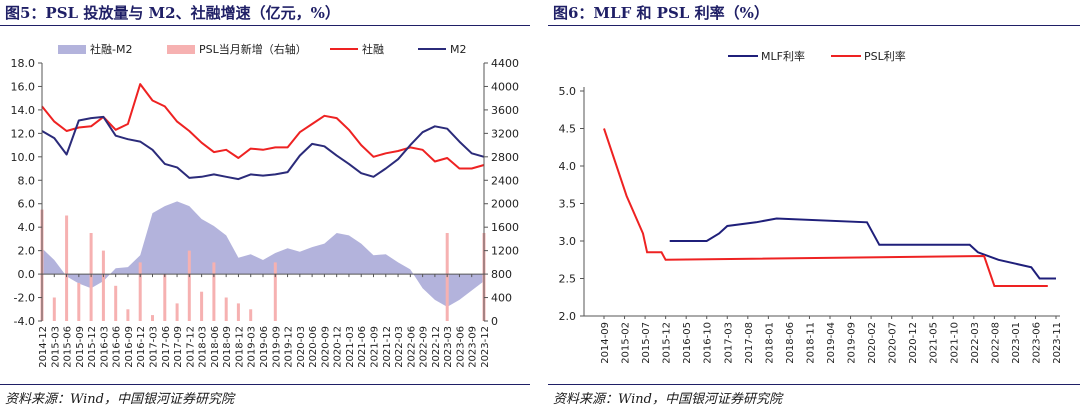  I want to click on y2-tick-label: 3200, so click(505, 133).